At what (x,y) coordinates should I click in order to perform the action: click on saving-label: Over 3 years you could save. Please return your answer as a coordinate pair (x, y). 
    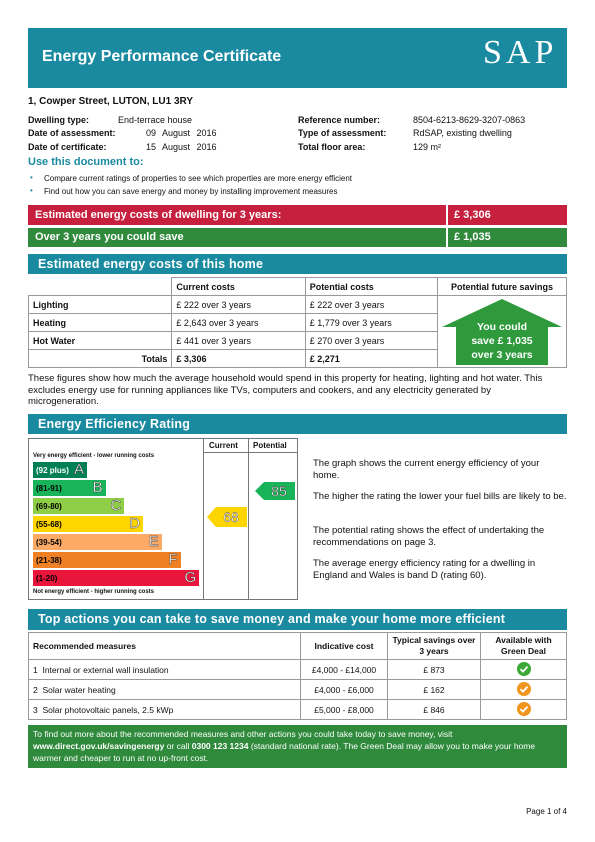
    Looking at the image, I should click on (109, 237).